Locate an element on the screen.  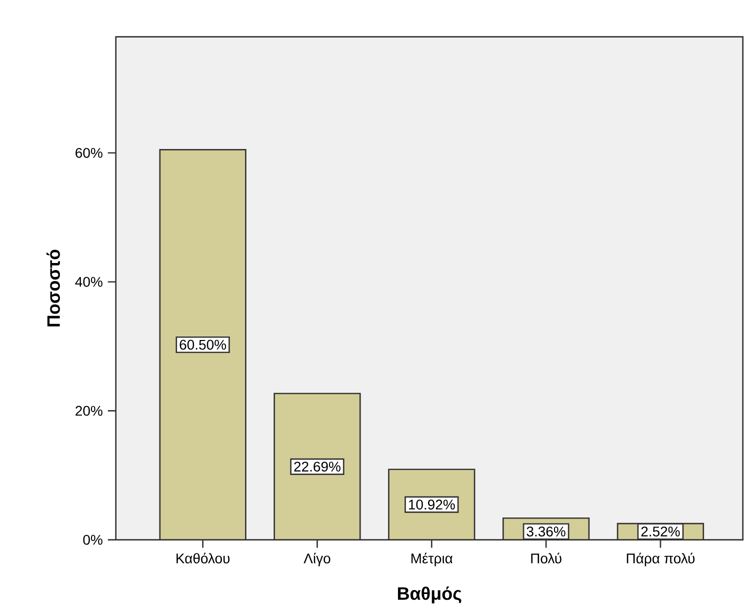
x-tick-label: Πάρα πολύ is located at coordinates (660, 559).